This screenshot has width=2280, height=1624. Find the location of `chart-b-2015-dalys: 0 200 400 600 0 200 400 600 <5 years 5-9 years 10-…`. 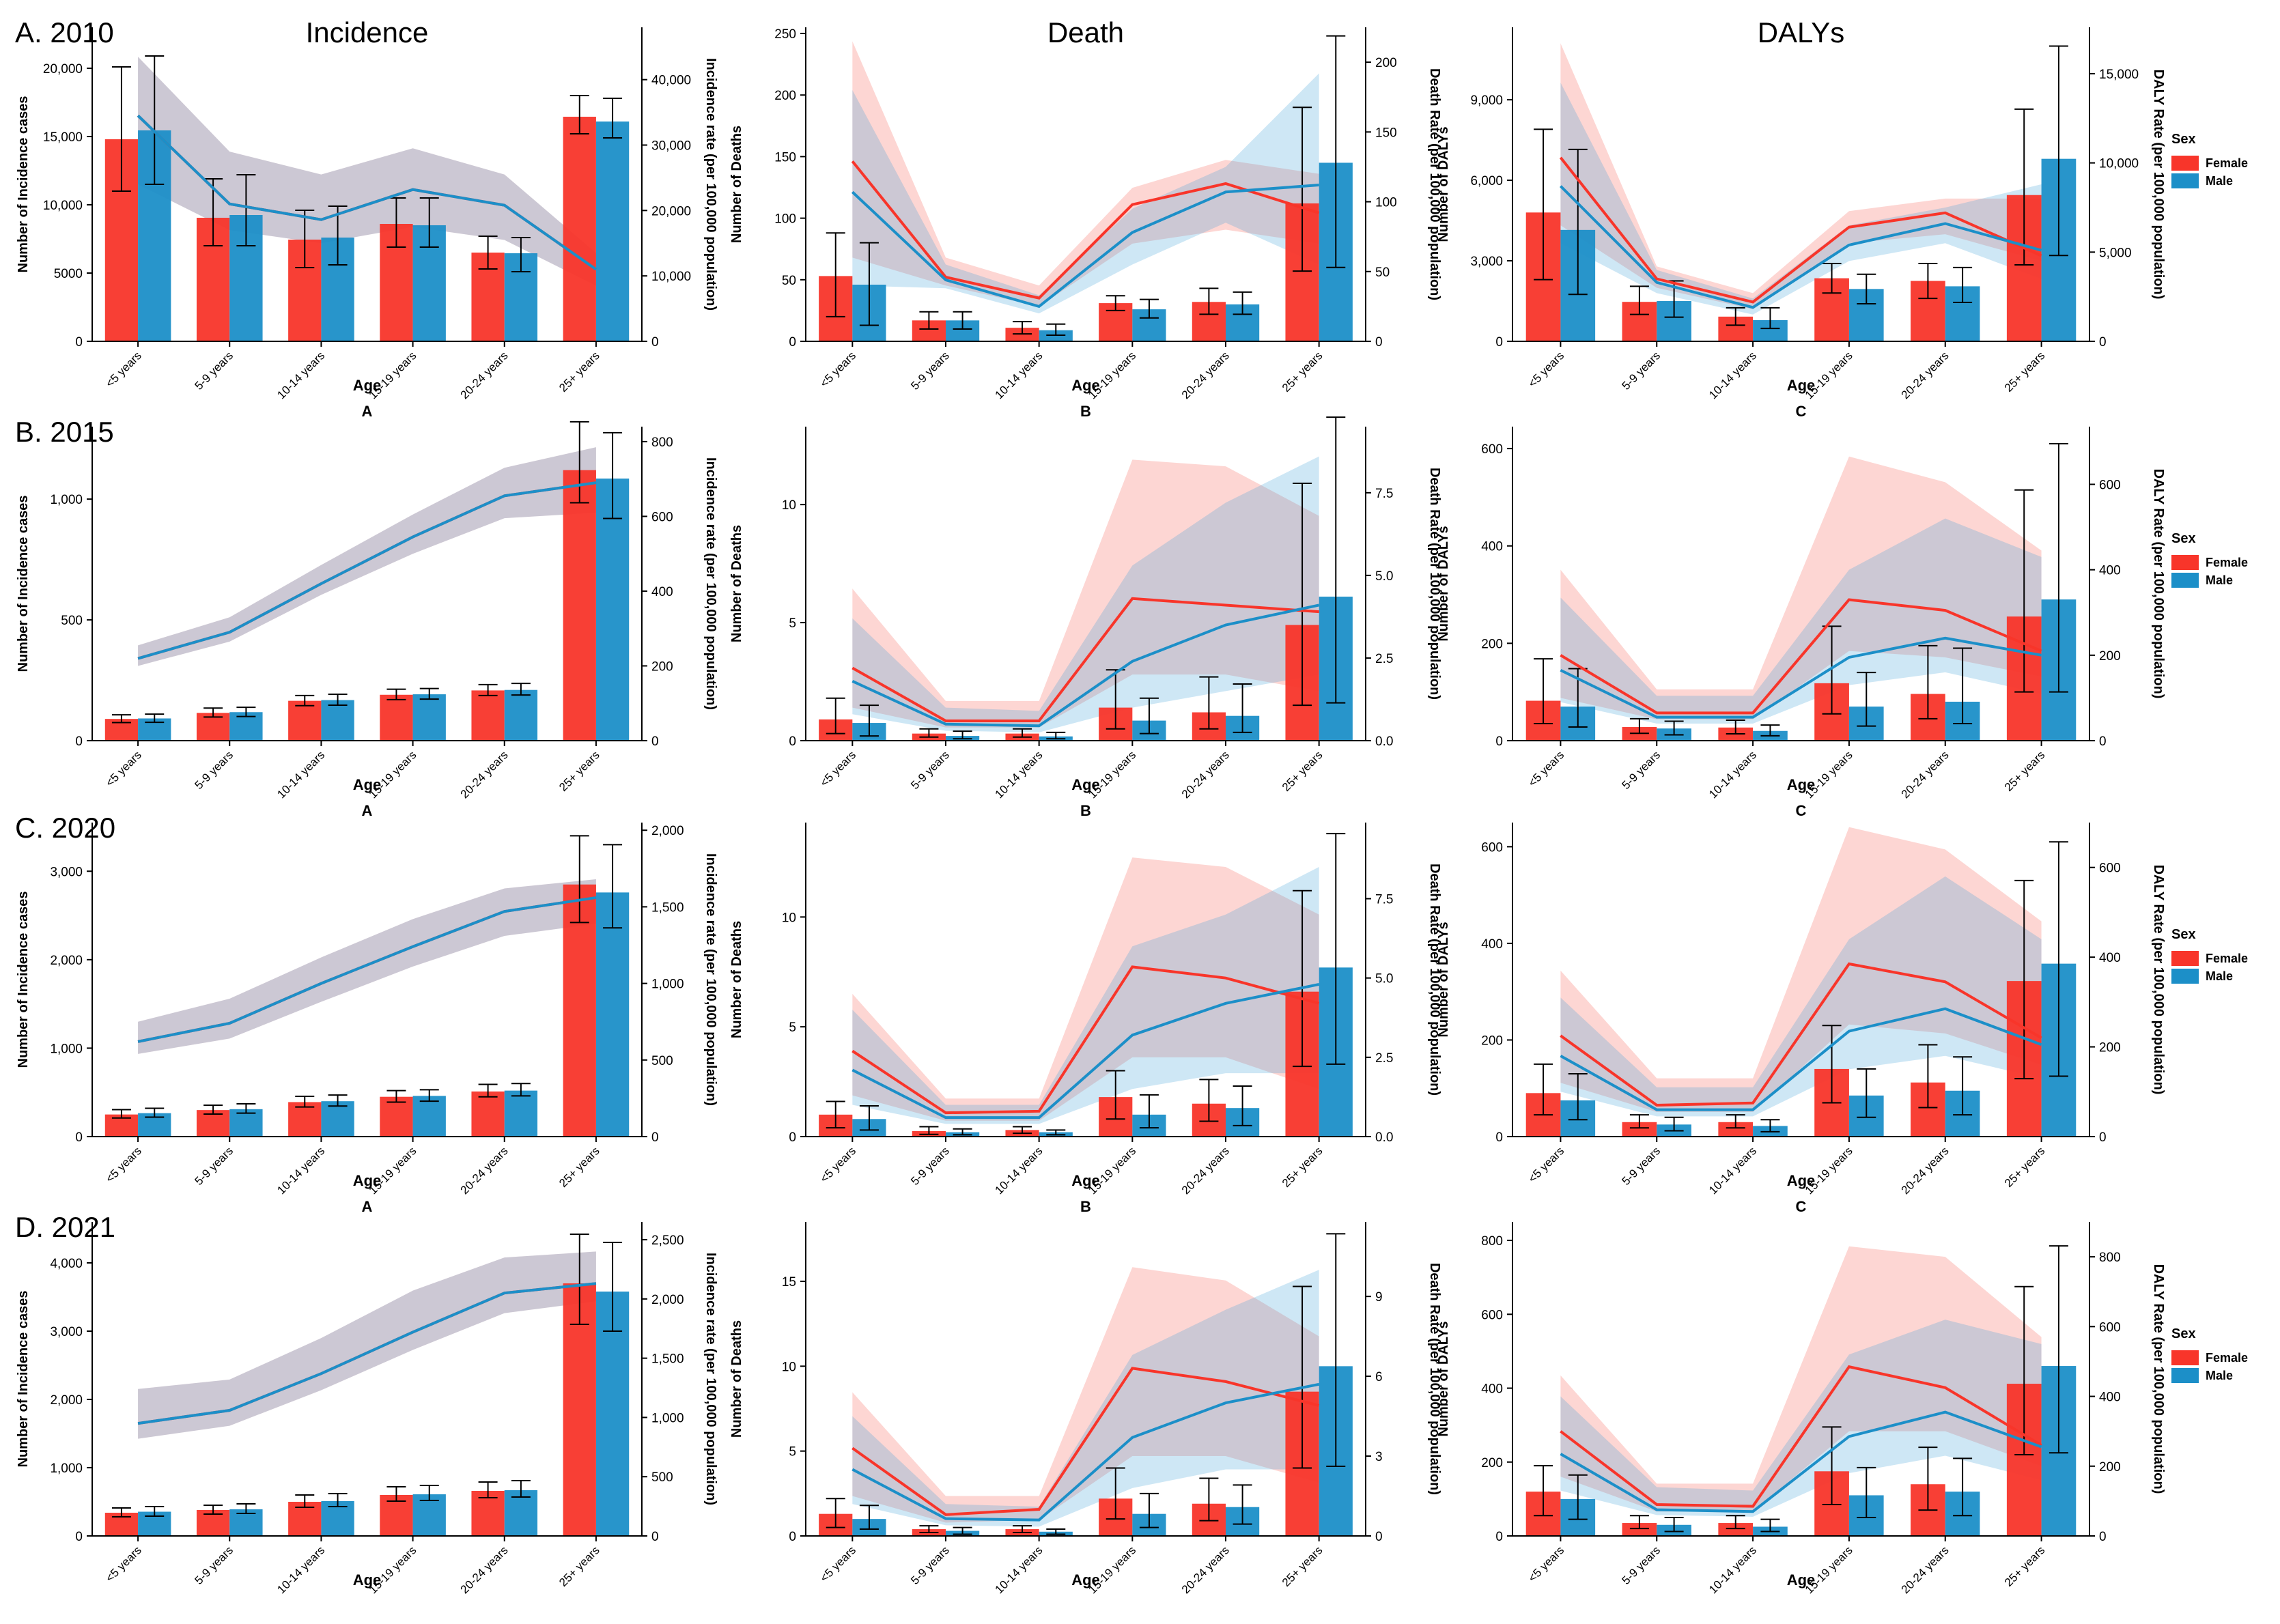

chart-b-2015-dalys: 0 200 400 600 0 200 400 600 <5 years 5-9 years 10-… is located at coordinates (1801, 623).